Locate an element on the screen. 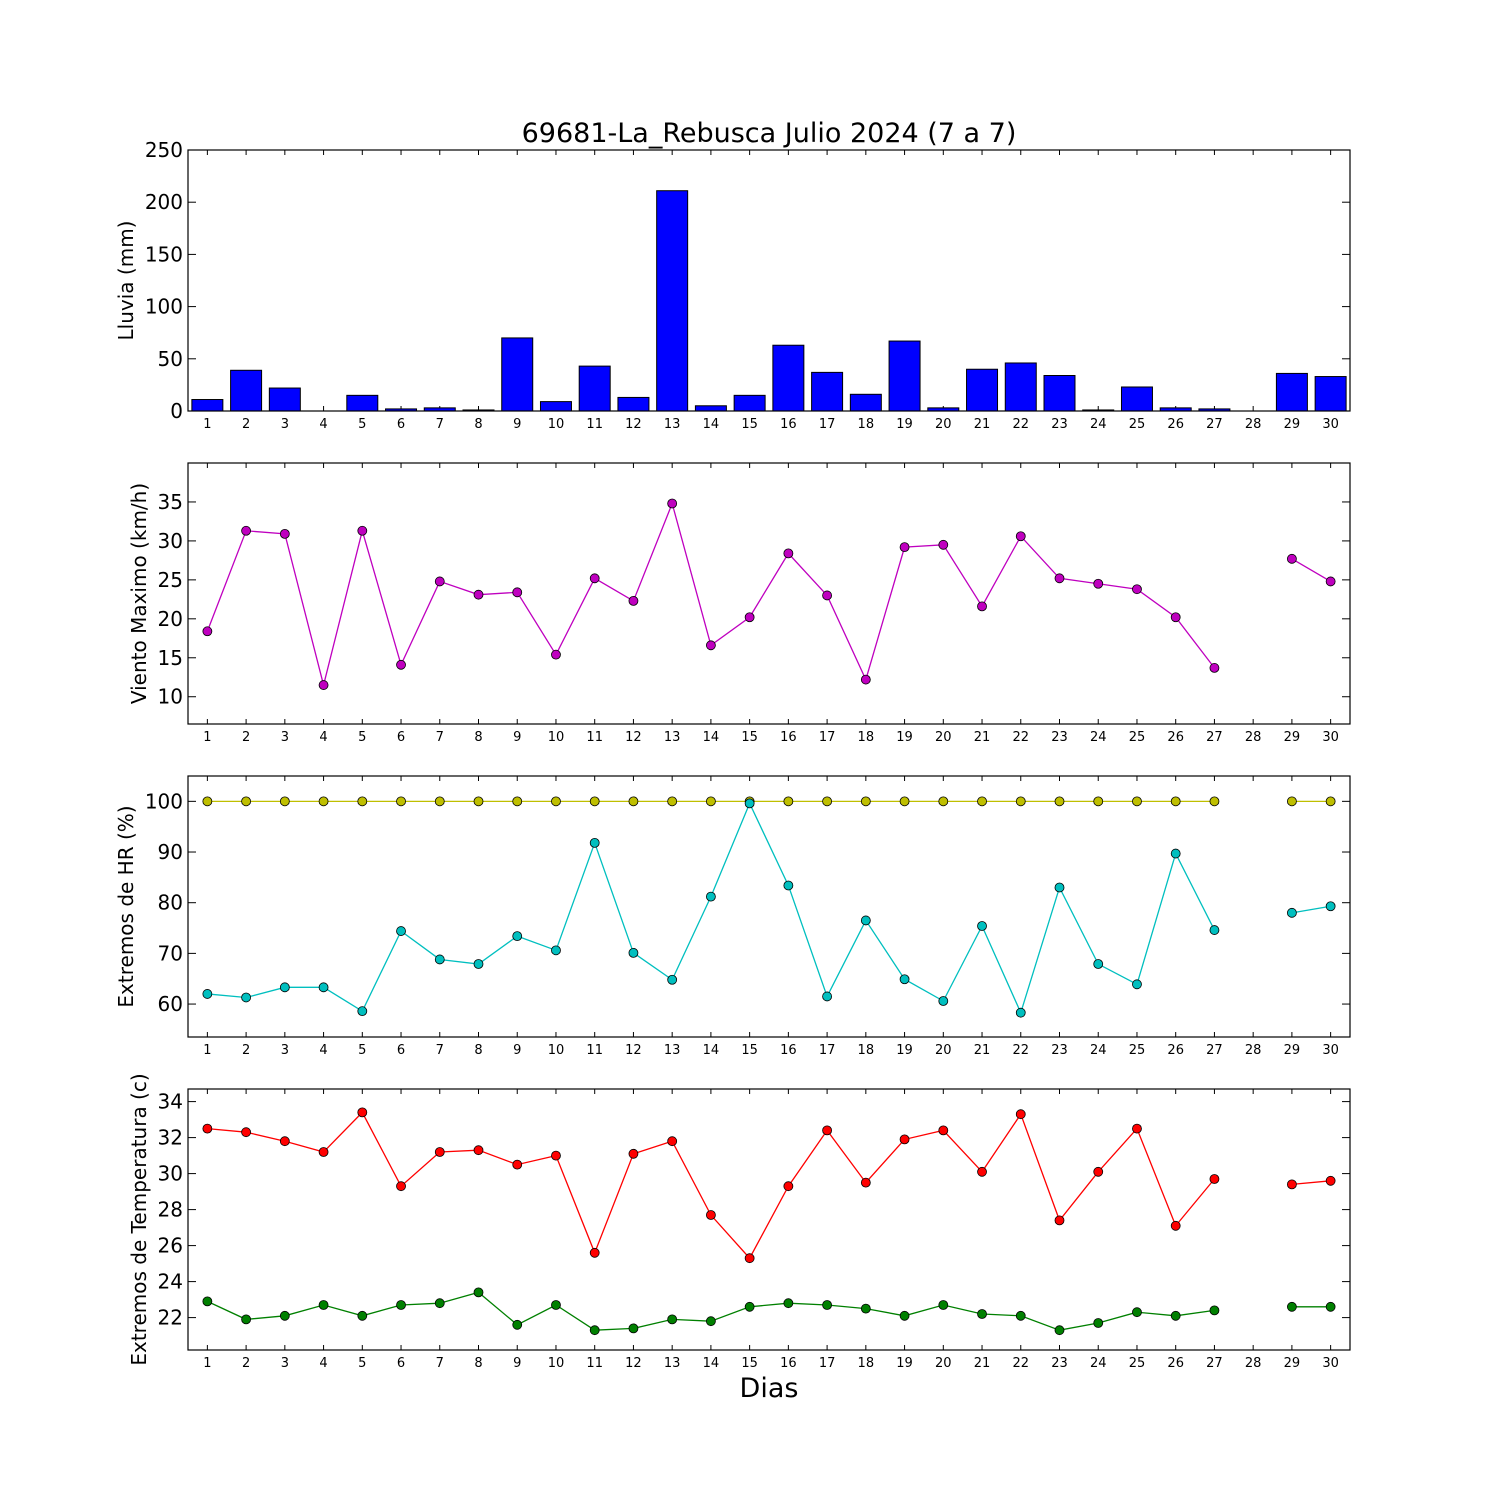  x-tick-label: 8 is located at coordinates (478, 424).